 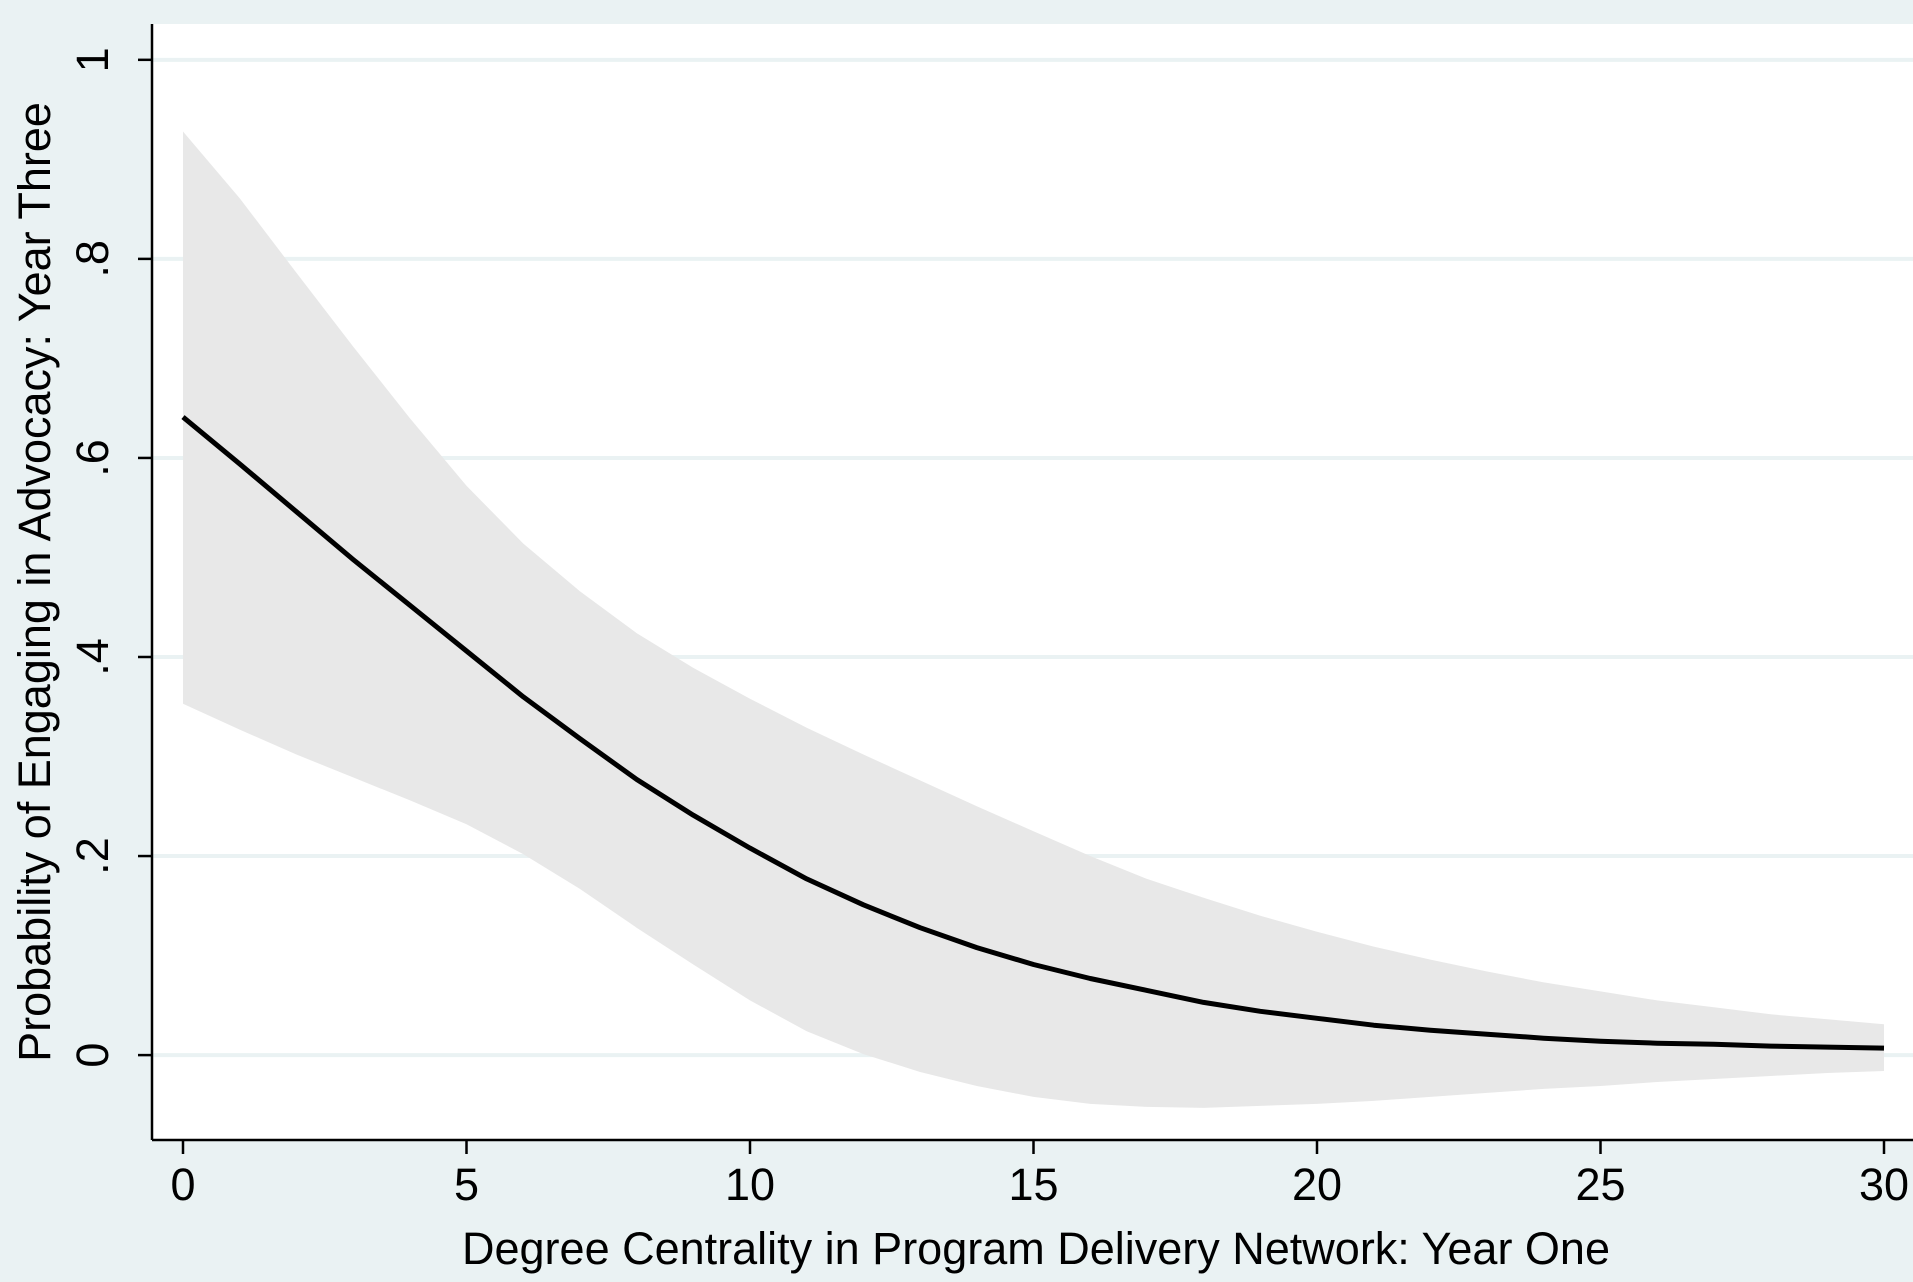 I want to click on y-axis-ticks: 0 .2 .4 .6 .8 1, so click(x=109, y=557).